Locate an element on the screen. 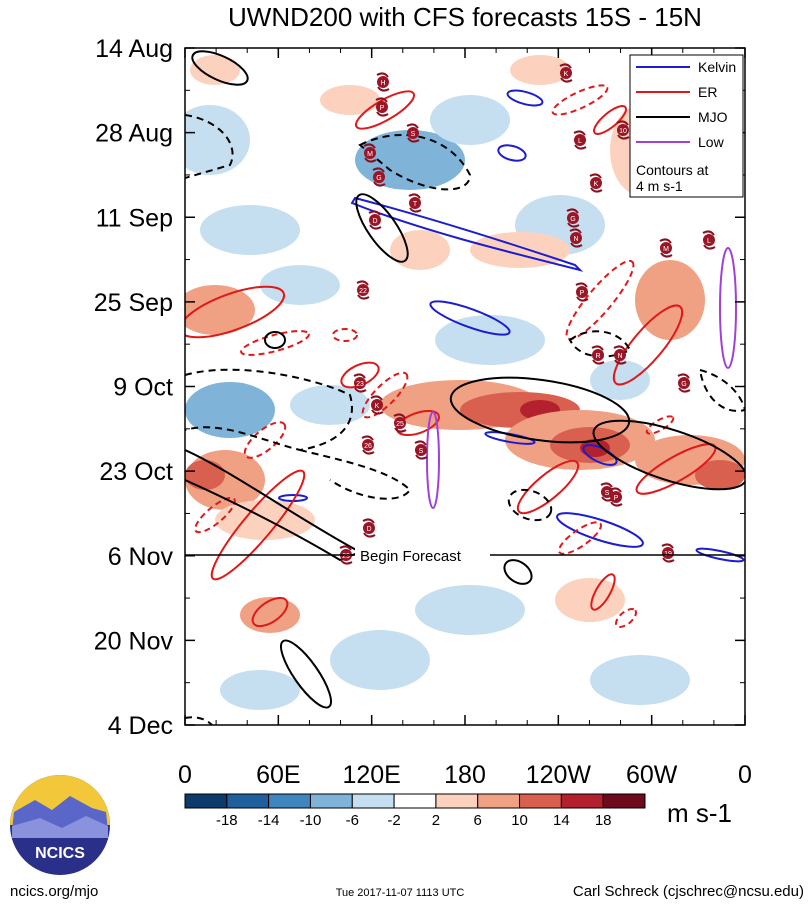  legend-label: Low is located at coordinates (711, 142).